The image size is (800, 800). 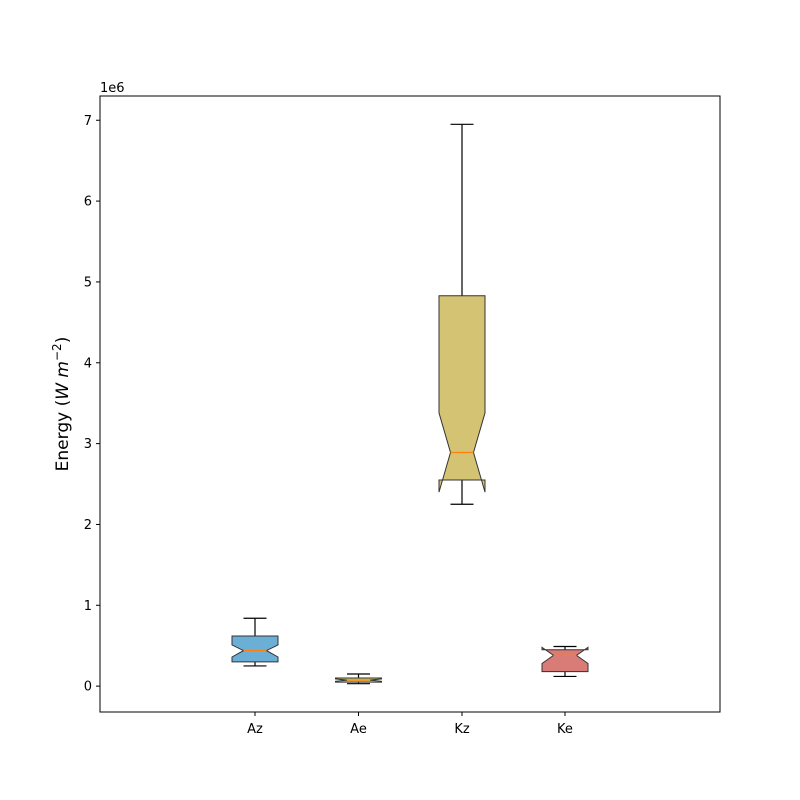 I want to click on x-axis-ticks: Az Ae Kz Ke, so click(x=410, y=724).